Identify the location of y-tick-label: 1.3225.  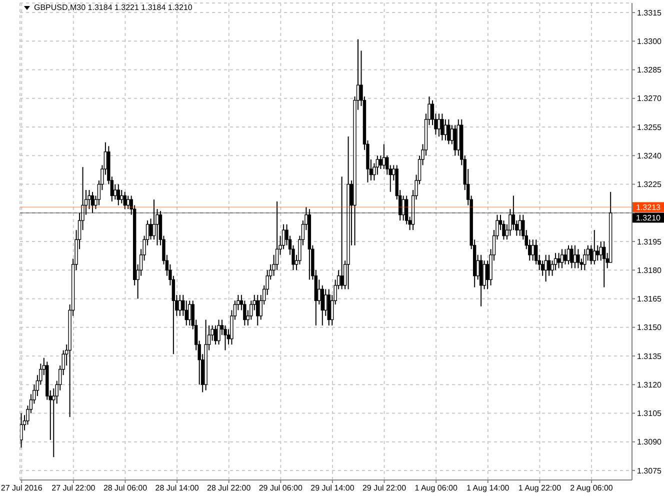
(649, 185).